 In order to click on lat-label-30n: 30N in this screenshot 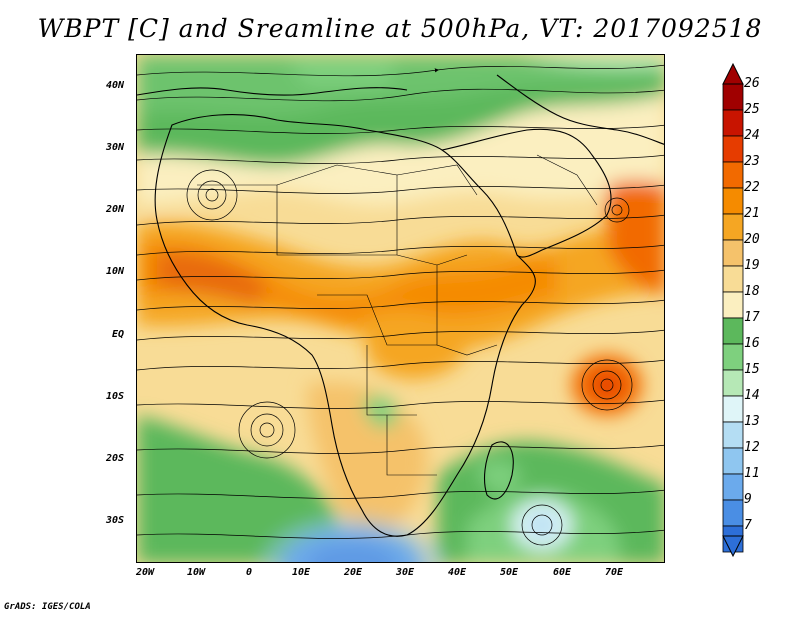, I will do `click(115, 147)`.